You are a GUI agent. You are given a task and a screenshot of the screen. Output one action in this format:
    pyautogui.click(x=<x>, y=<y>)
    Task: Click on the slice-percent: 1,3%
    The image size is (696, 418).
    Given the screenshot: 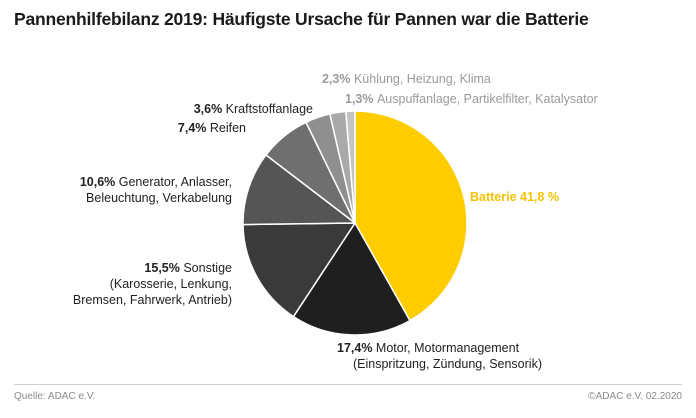 What is the action you would take?
    pyautogui.click(x=361, y=99)
    